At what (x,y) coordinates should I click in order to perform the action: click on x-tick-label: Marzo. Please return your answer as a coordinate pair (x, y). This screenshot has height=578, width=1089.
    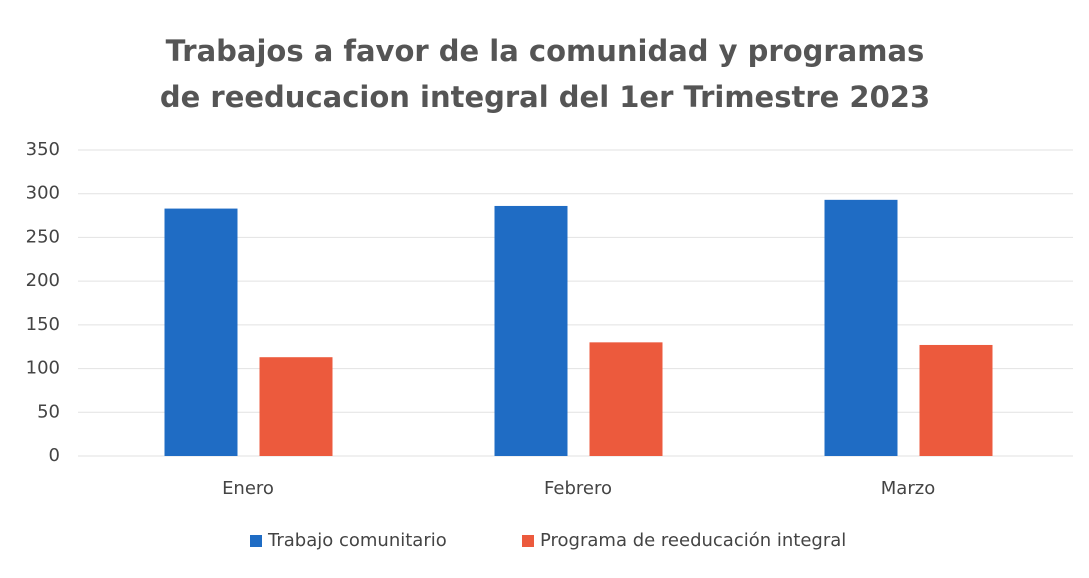
    Looking at the image, I should click on (908, 488).